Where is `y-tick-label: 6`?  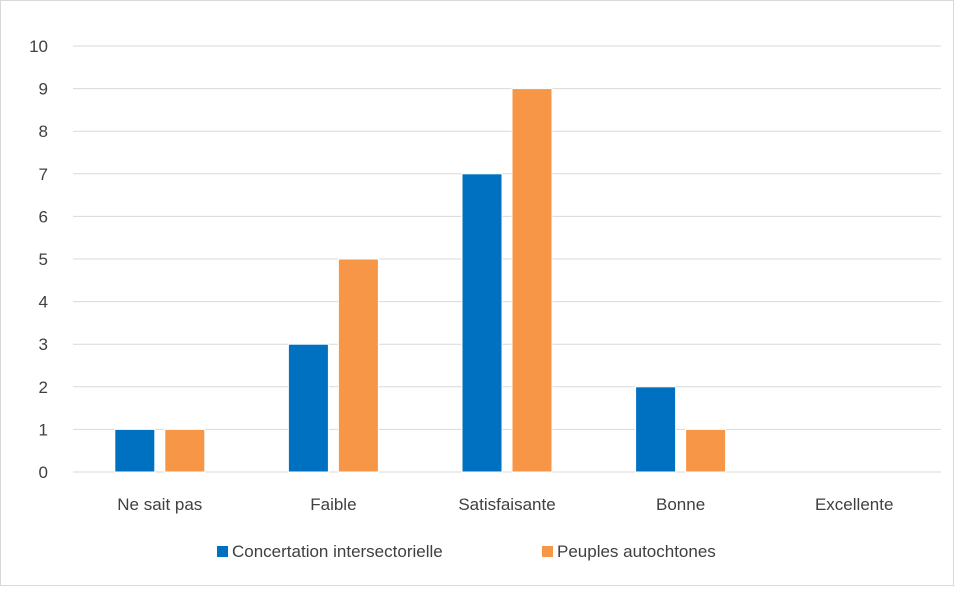
y-tick-label: 6 is located at coordinates (43, 216).